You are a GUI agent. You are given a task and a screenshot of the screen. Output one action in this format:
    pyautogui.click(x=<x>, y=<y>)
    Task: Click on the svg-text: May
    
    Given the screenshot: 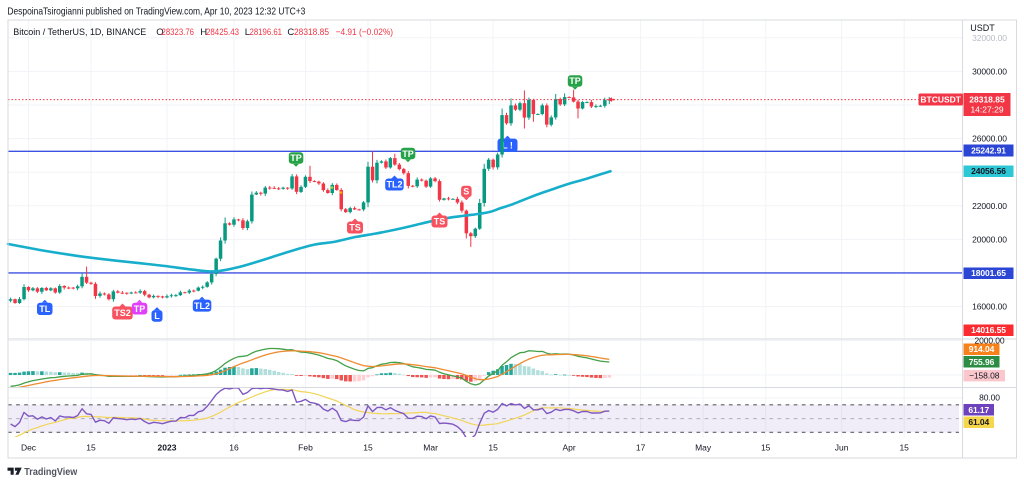 What is the action you would take?
    pyautogui.click(x=703, y=448)
    